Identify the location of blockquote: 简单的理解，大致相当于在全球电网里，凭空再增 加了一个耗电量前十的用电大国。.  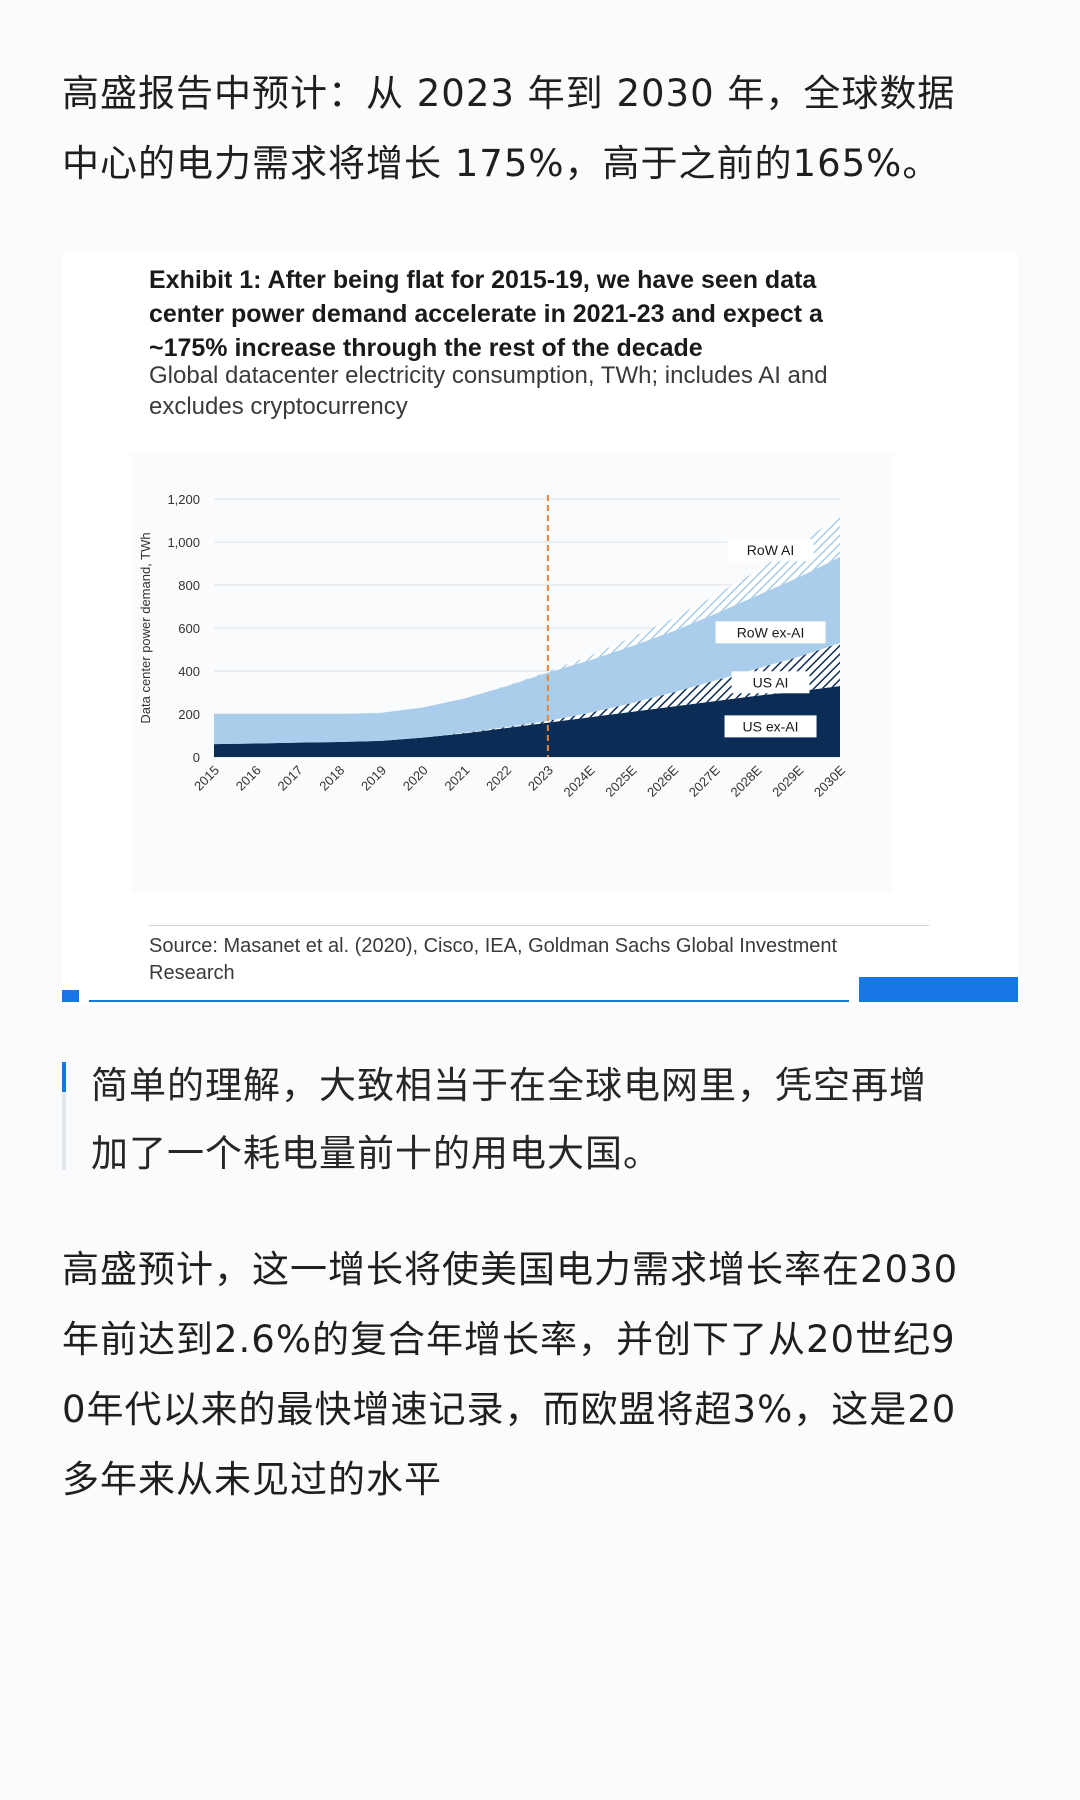
(540, 1113).